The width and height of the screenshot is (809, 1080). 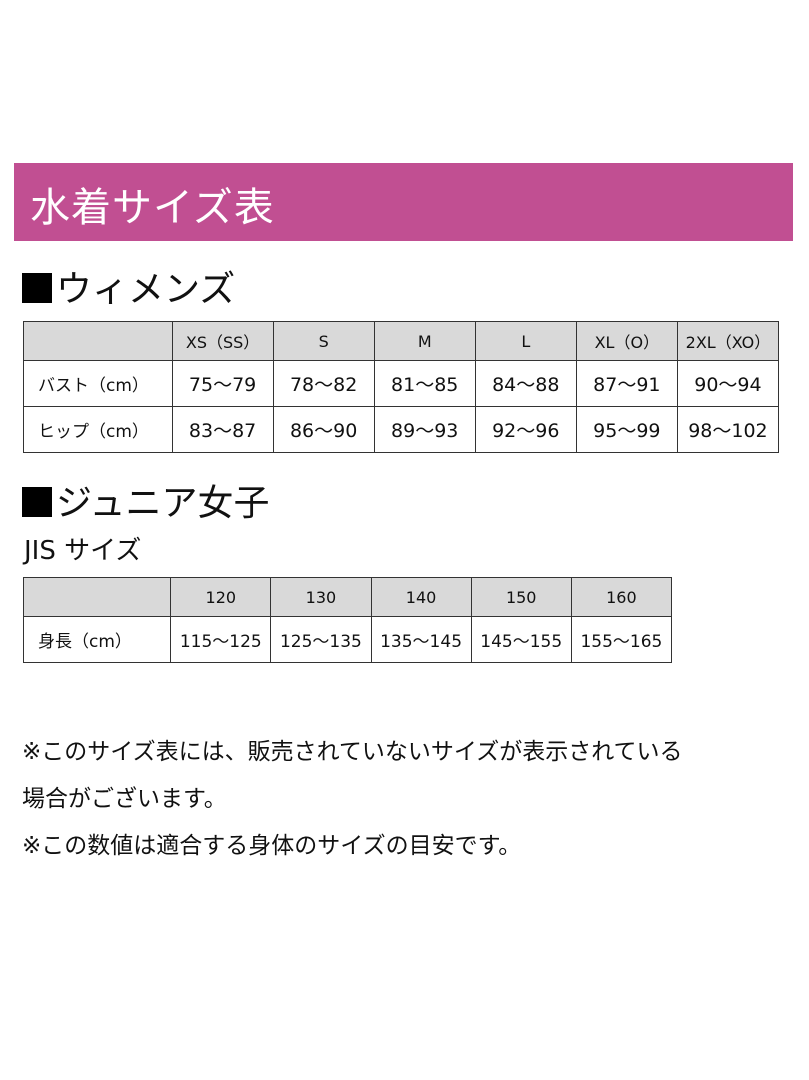 I want to click on table-header-row: 120 130 140 150 160, so click(x=347, y=597).